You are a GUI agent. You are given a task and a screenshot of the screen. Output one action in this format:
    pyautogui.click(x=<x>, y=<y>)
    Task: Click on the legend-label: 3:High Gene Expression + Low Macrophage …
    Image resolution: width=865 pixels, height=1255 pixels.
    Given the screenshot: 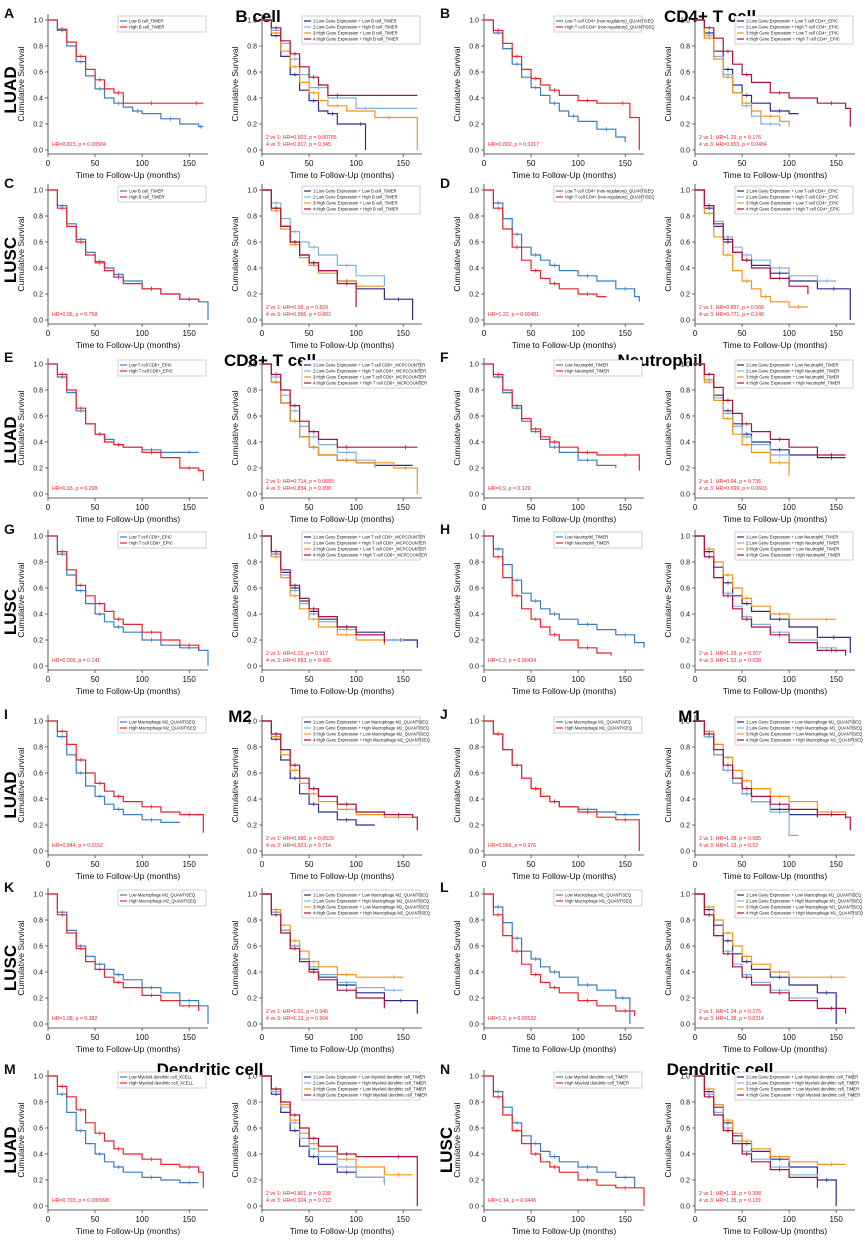 What is the action you would take?
    pyautogui.click(x=371, y=734)
    